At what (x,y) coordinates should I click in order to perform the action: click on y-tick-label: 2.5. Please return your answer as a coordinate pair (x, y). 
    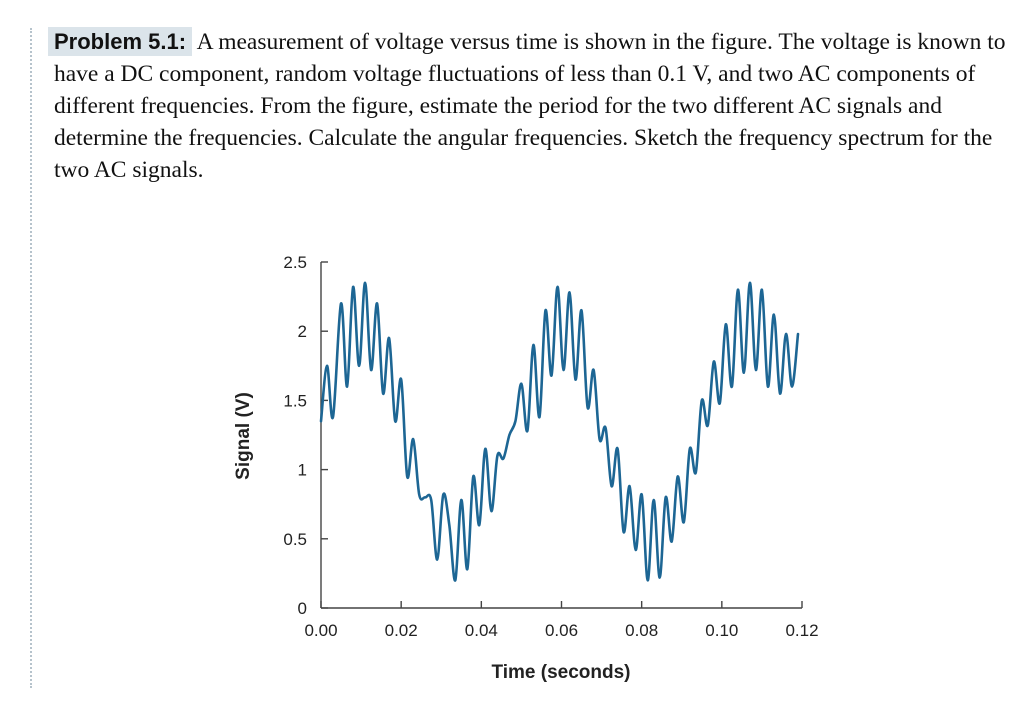
    Looking at the image, I should click on (295, 262).